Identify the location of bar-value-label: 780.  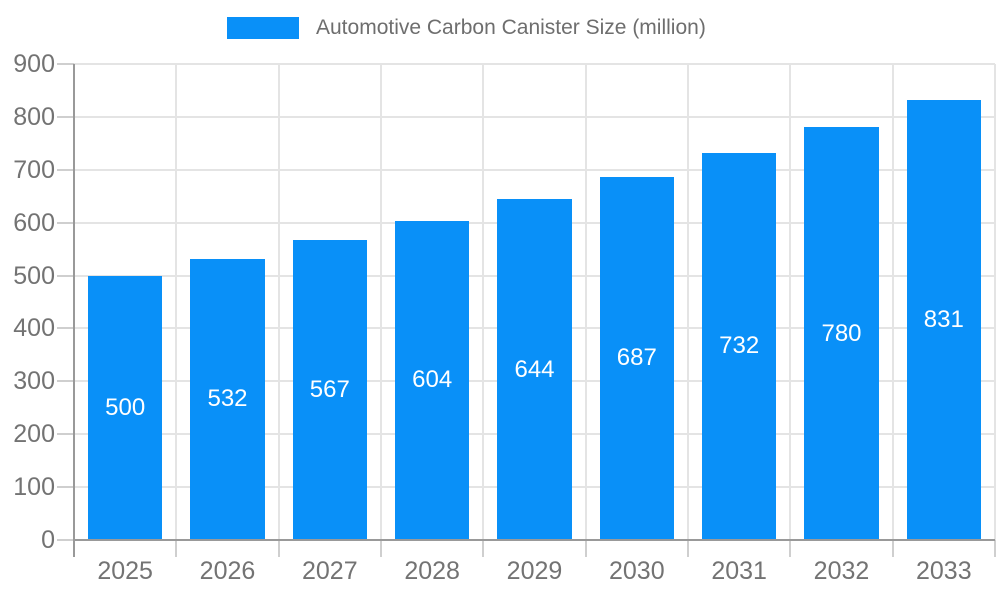
(841, 333).